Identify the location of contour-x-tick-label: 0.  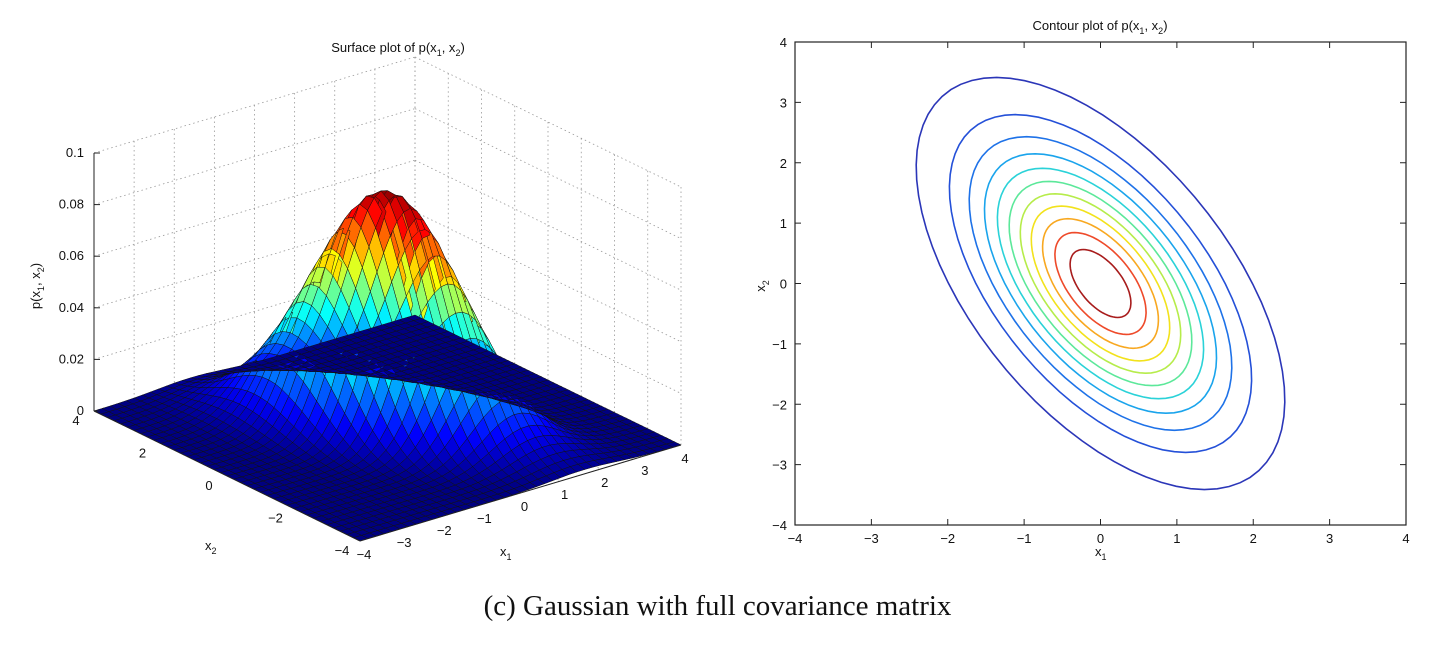
(1100, 538).